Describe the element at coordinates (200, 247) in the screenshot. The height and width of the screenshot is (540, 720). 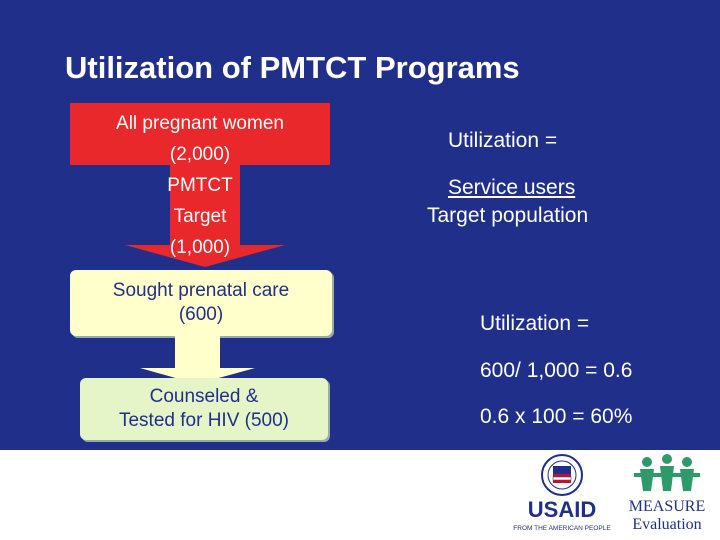
I see `red-box-line5: (1,000)` at that location.